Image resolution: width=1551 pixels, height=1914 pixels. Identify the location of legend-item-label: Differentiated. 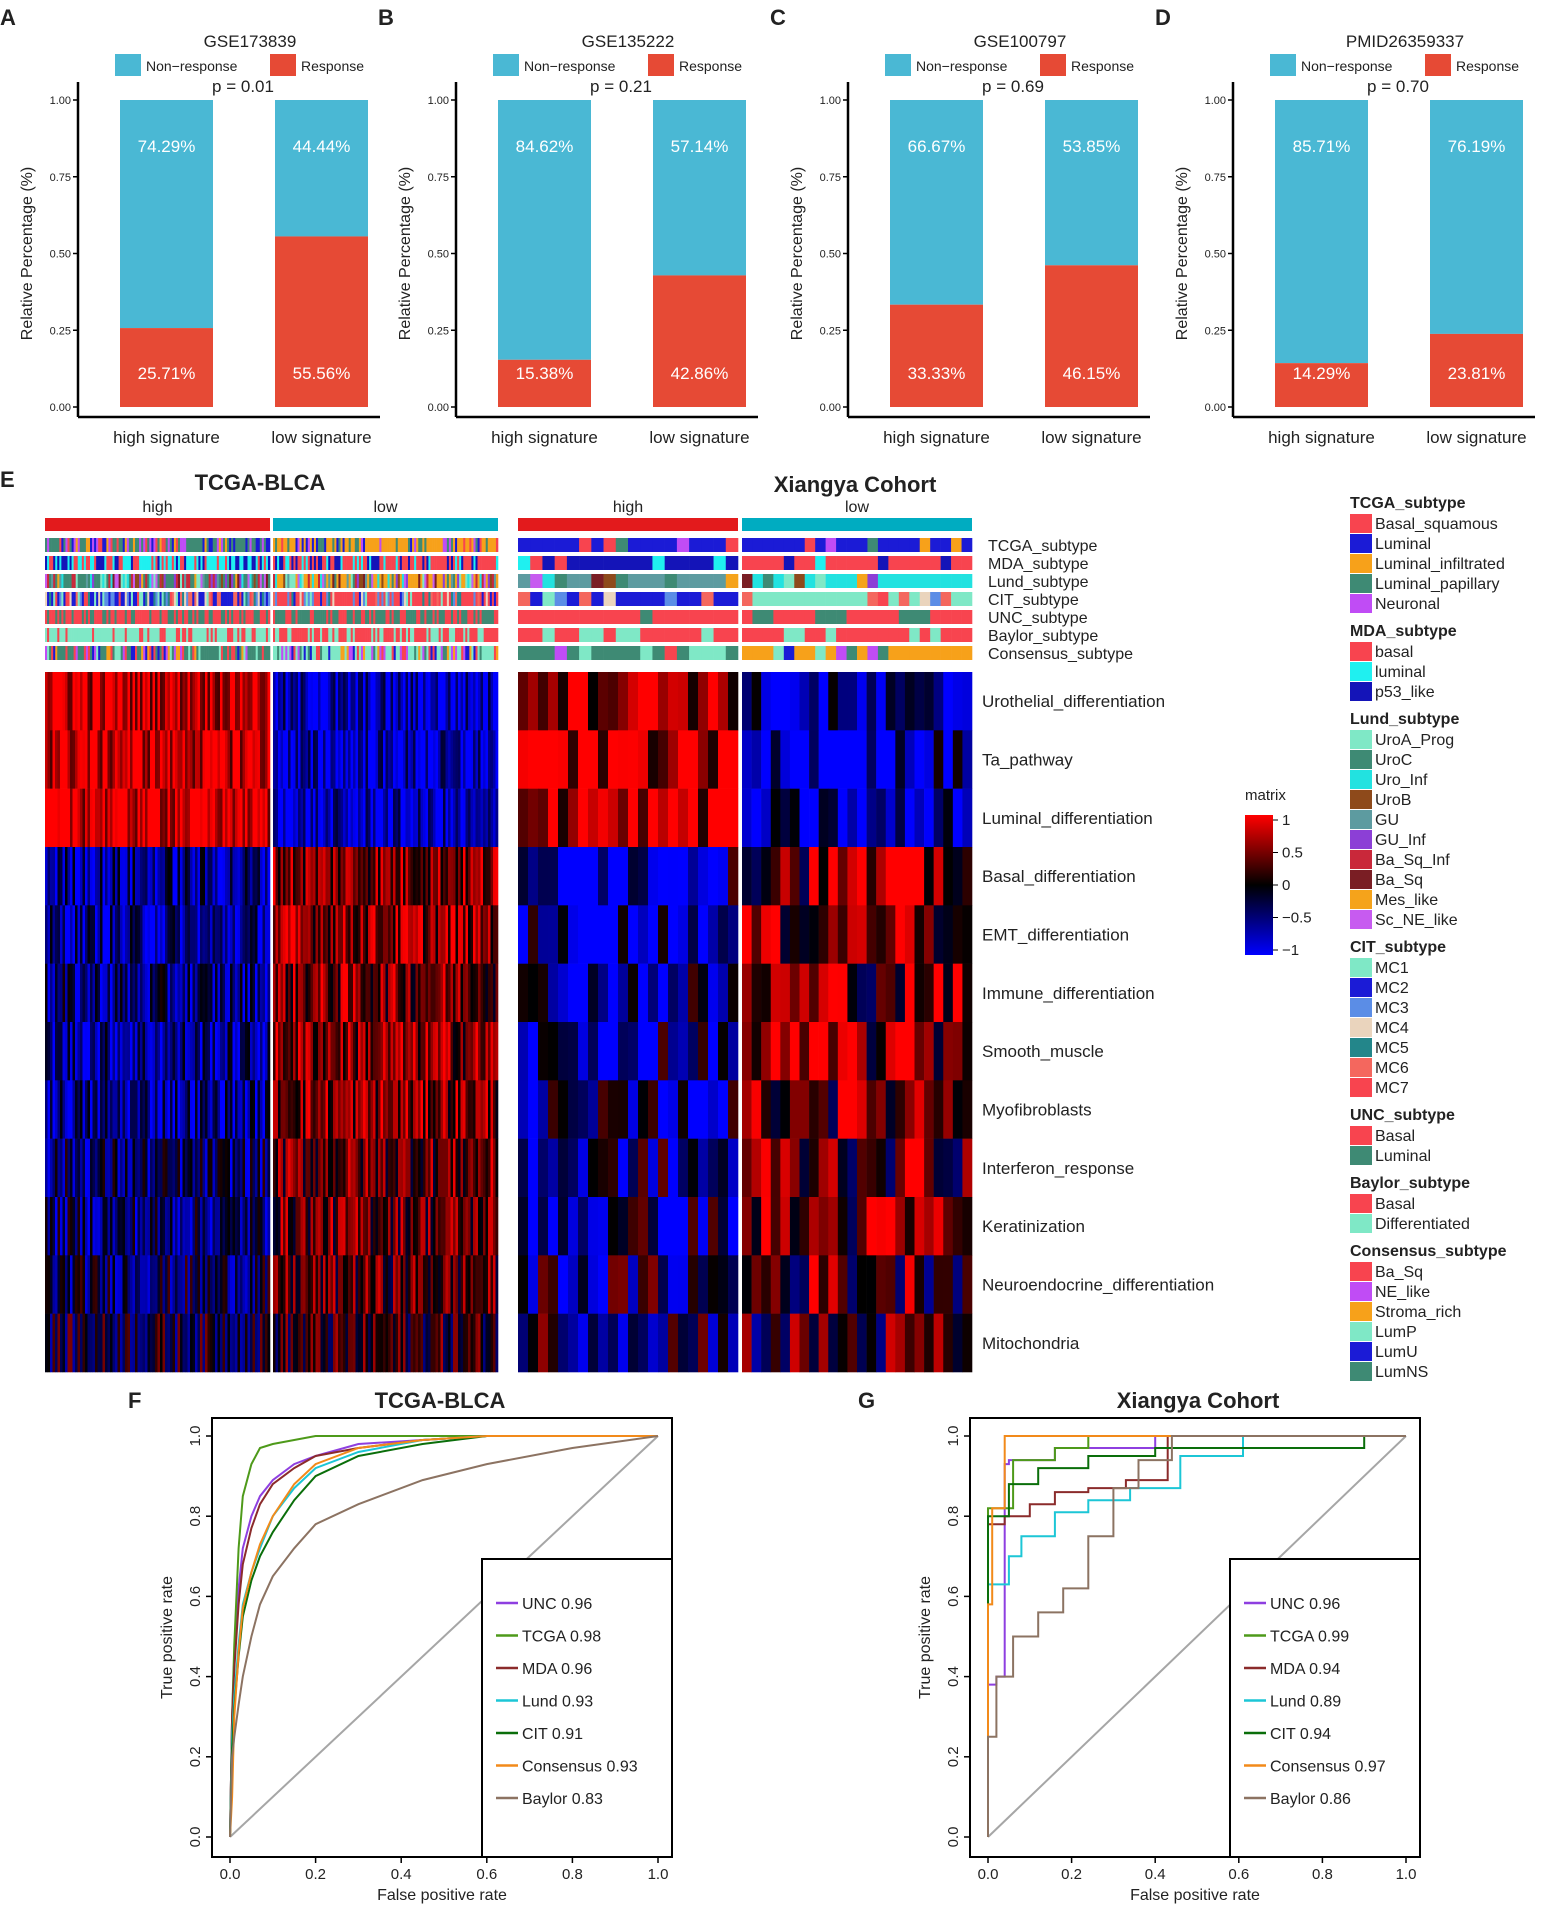
(1422, 1224).